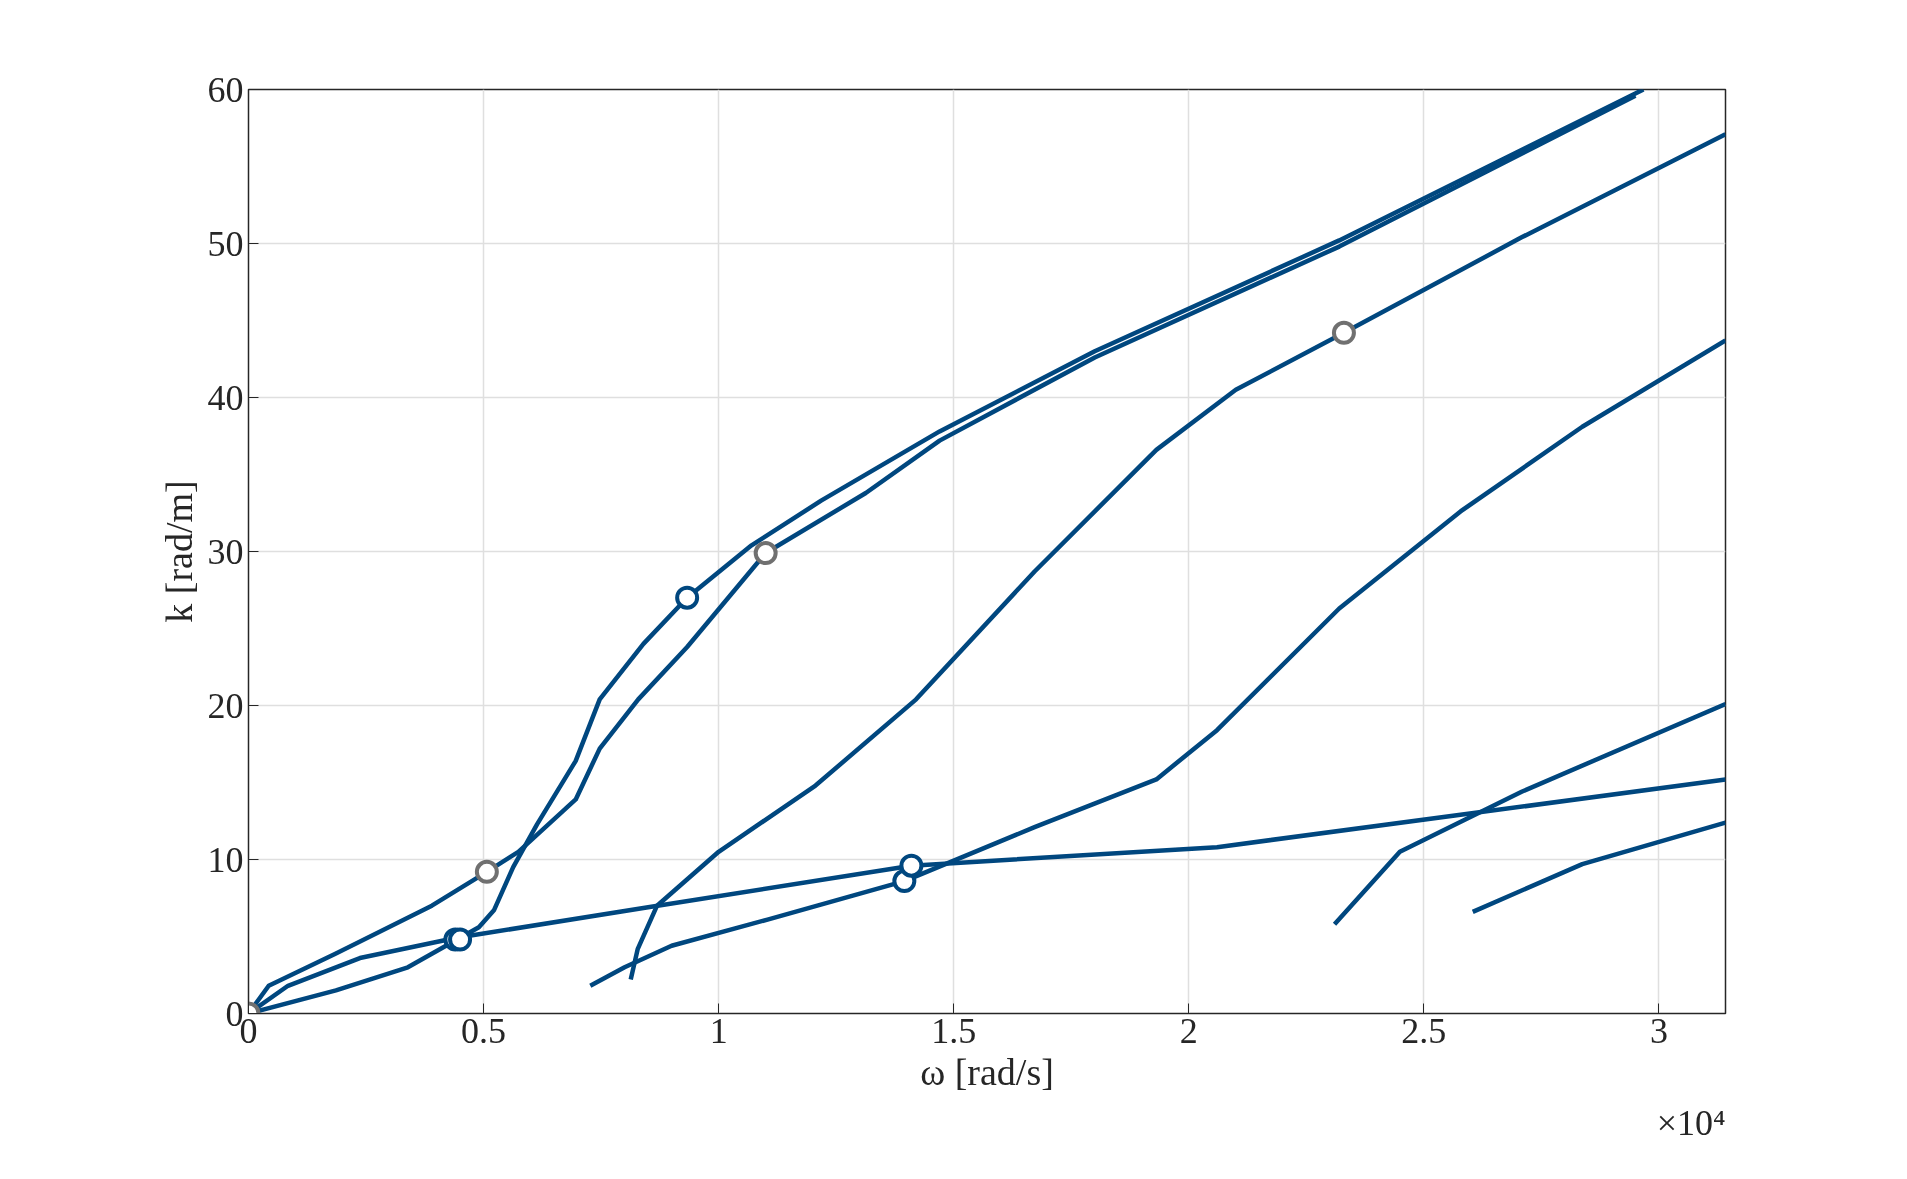 Image resolution: width=1907 pixels, height=1179 pixels. Describe the element at coordinates (1658, 1030) in the screenshot. I see `x-tick-label: 3` at that location.